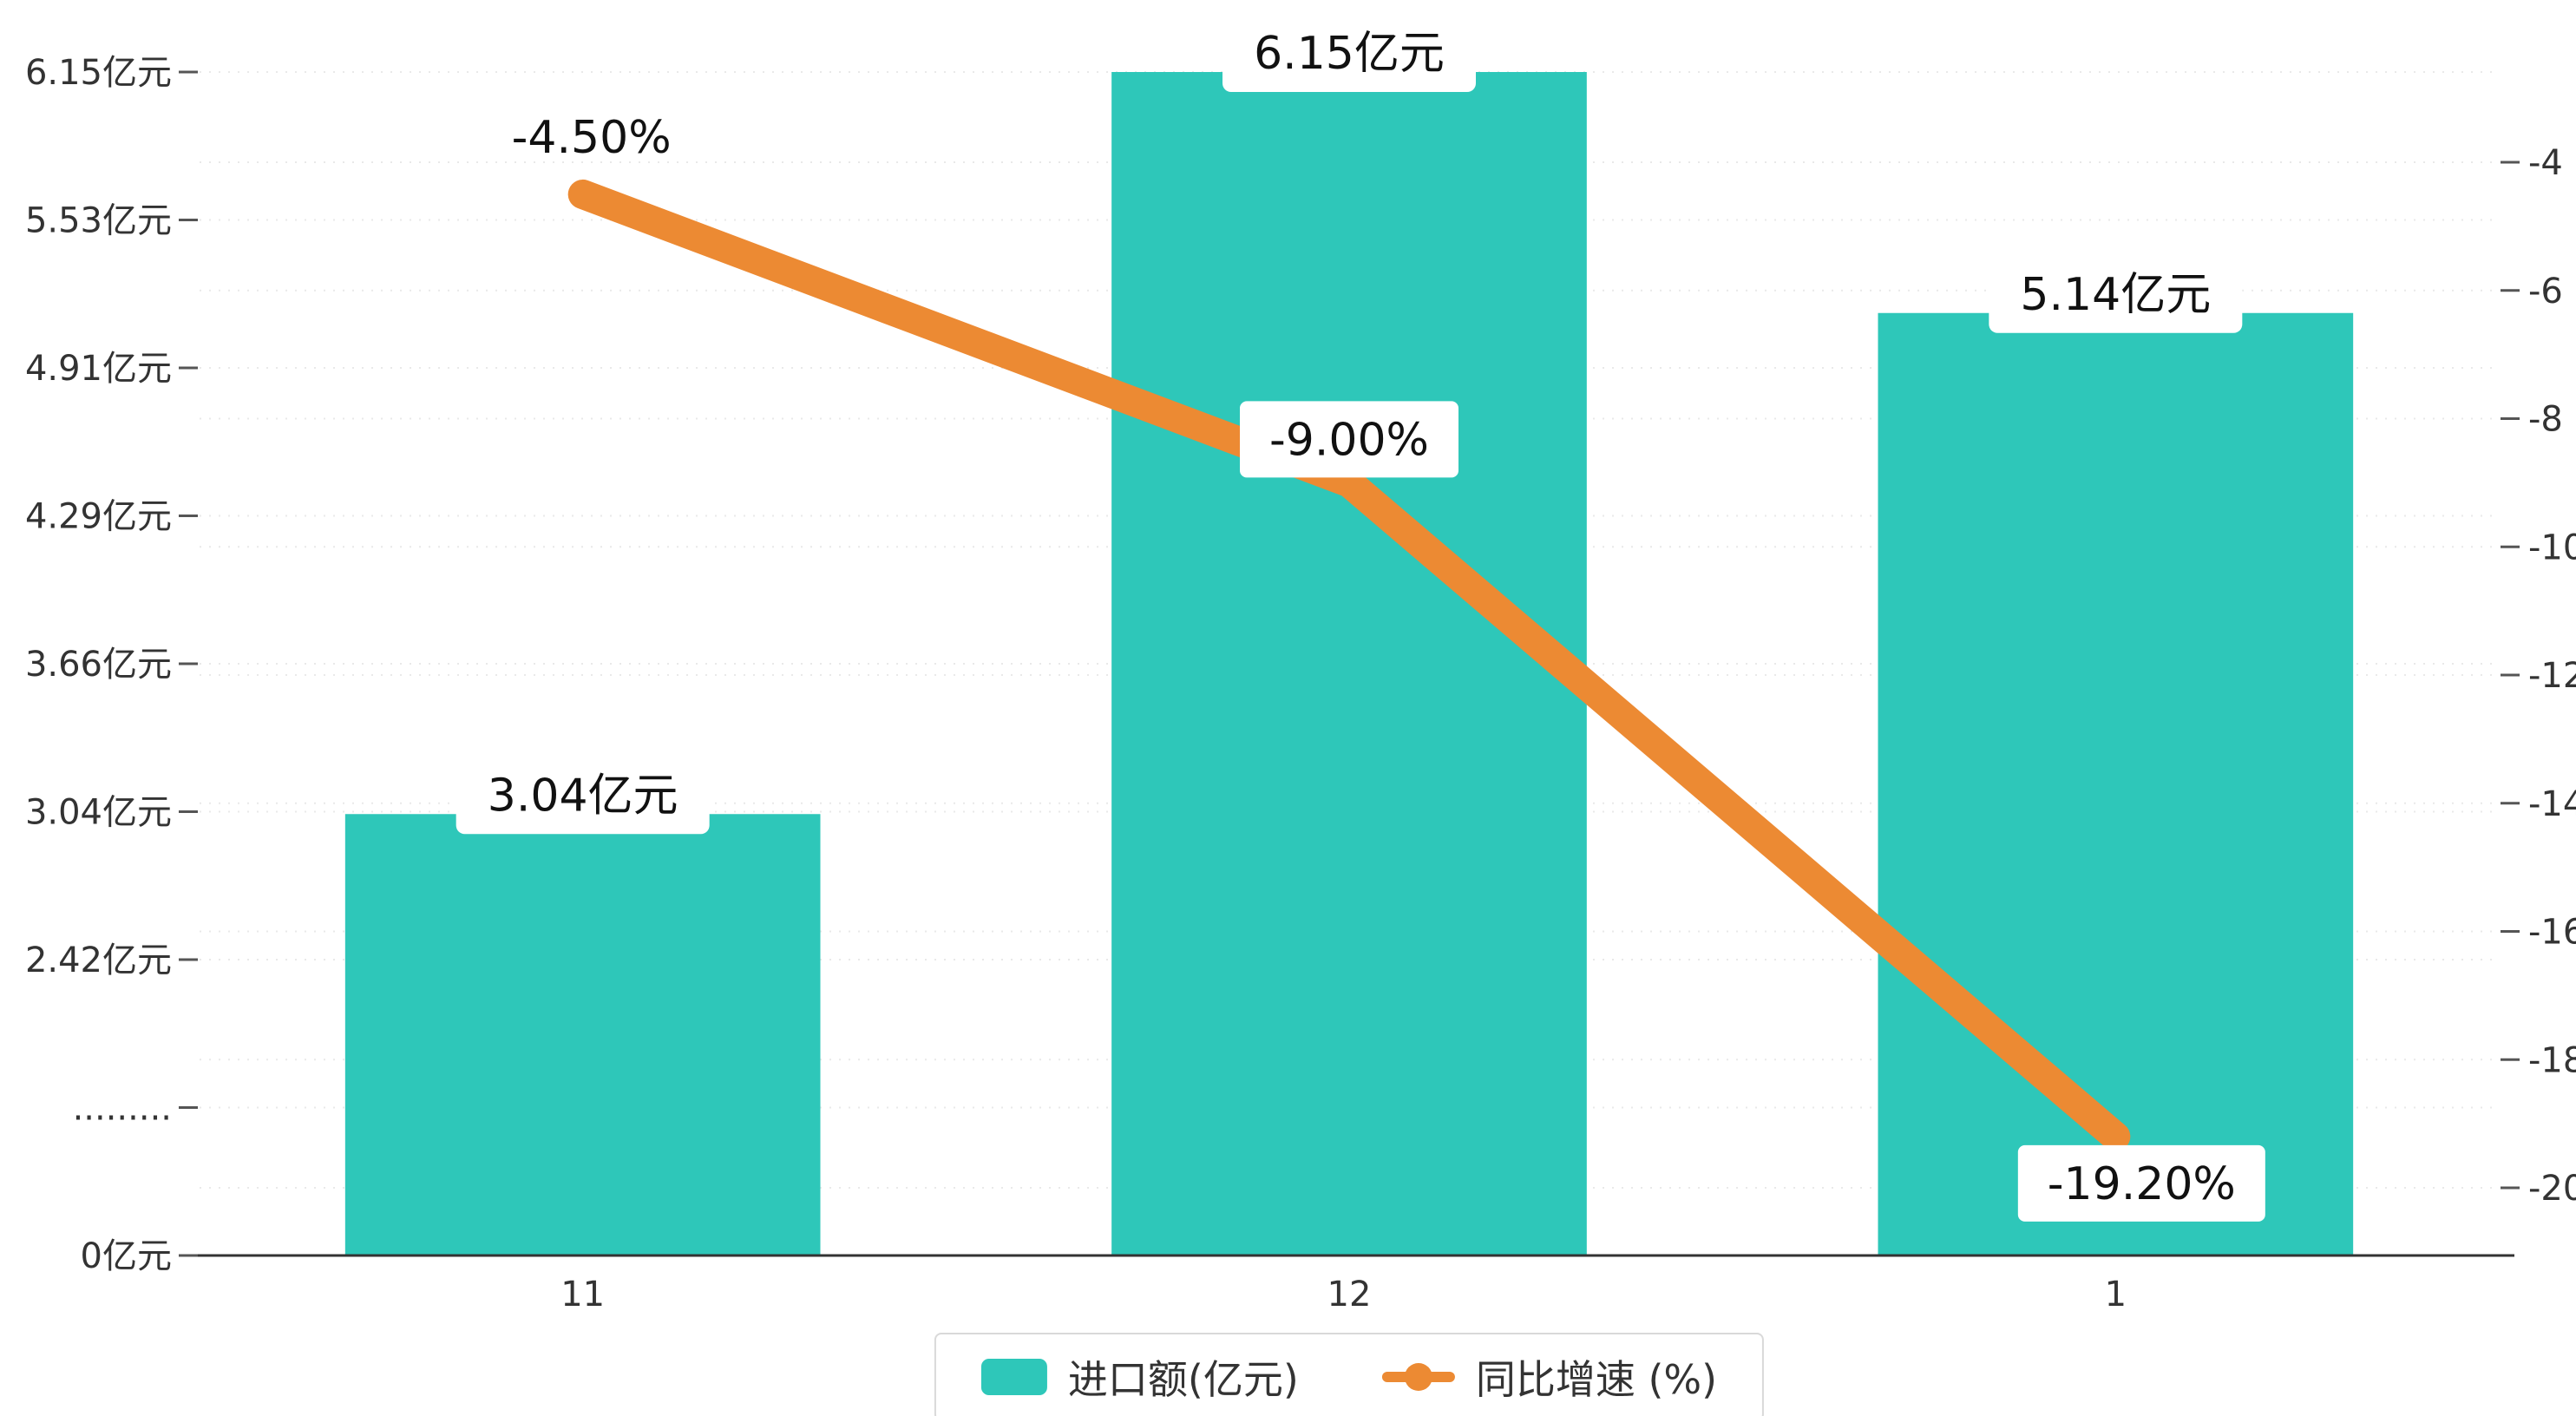 This screenshot has width=2576, height=1416. Describe the element at coordinates (2545, 420) in the screenshot. I see `y-axis-right-tick-label: -8` at that location.